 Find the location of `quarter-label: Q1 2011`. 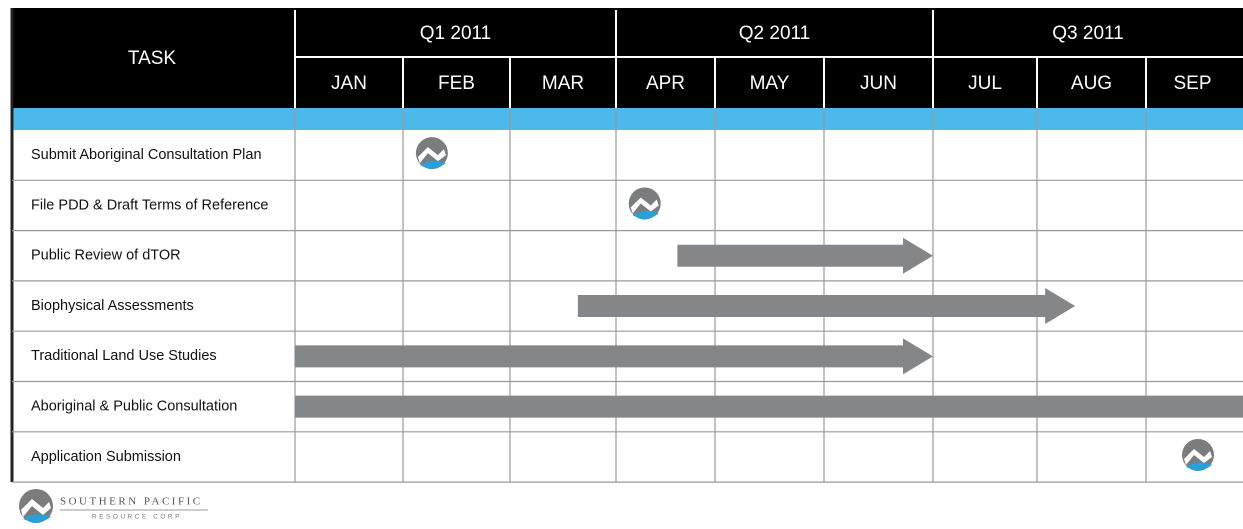

quarter-label: Q1 2011 is located at coordinates (455, 33).